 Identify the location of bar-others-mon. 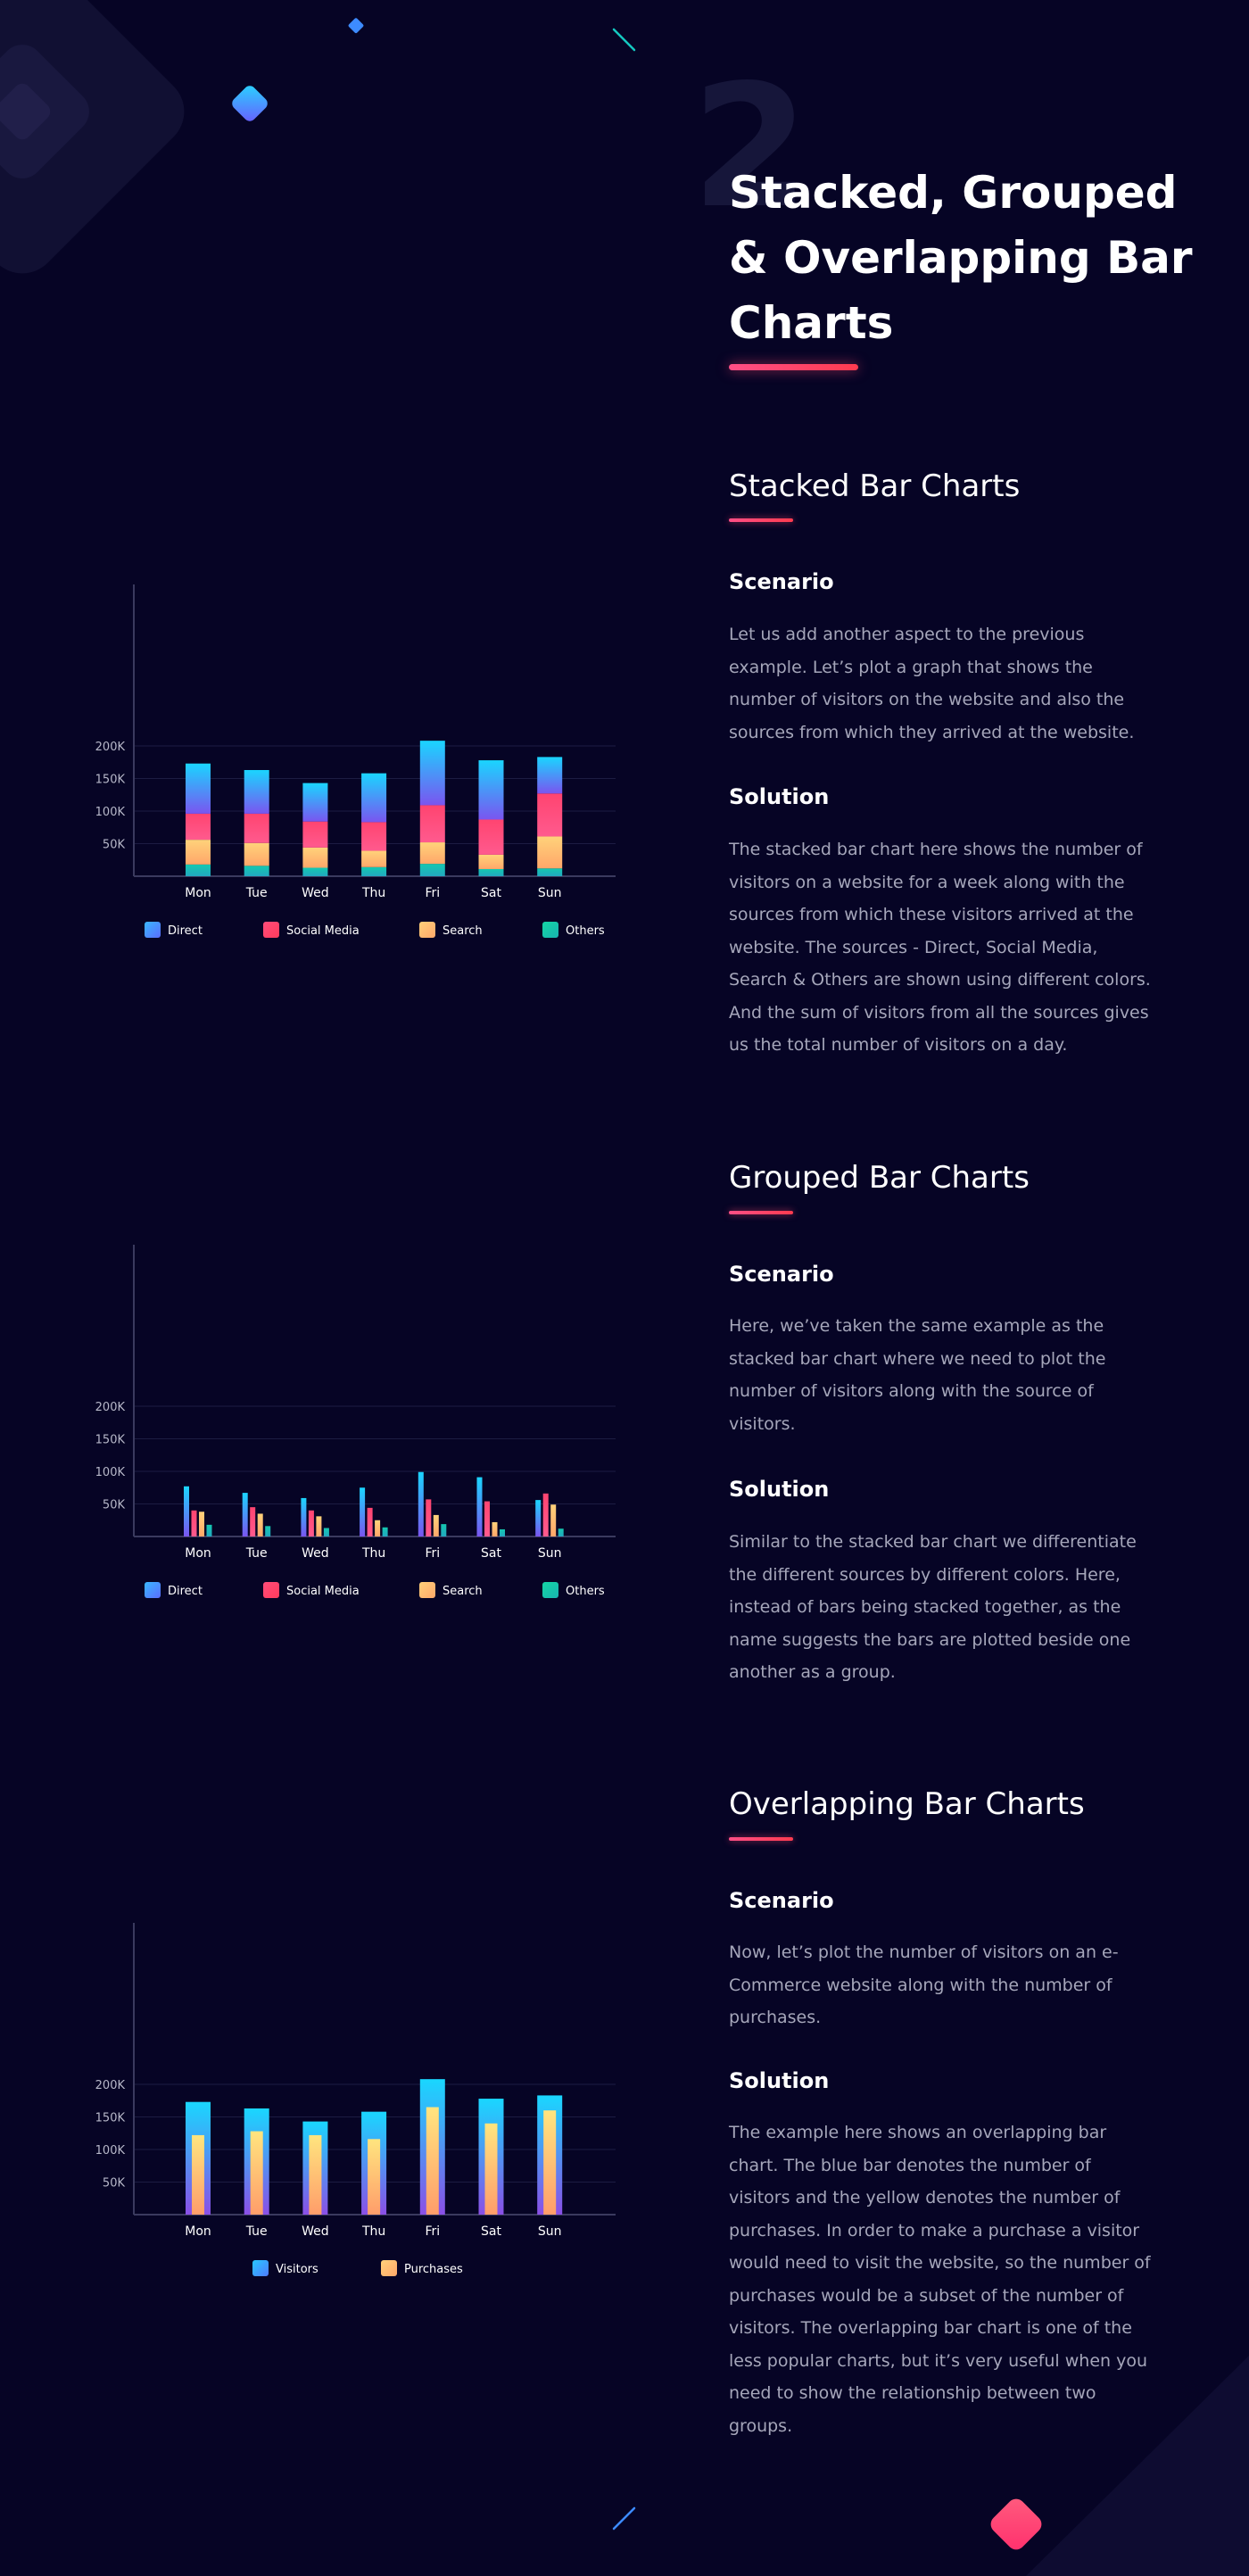
(198, 870).